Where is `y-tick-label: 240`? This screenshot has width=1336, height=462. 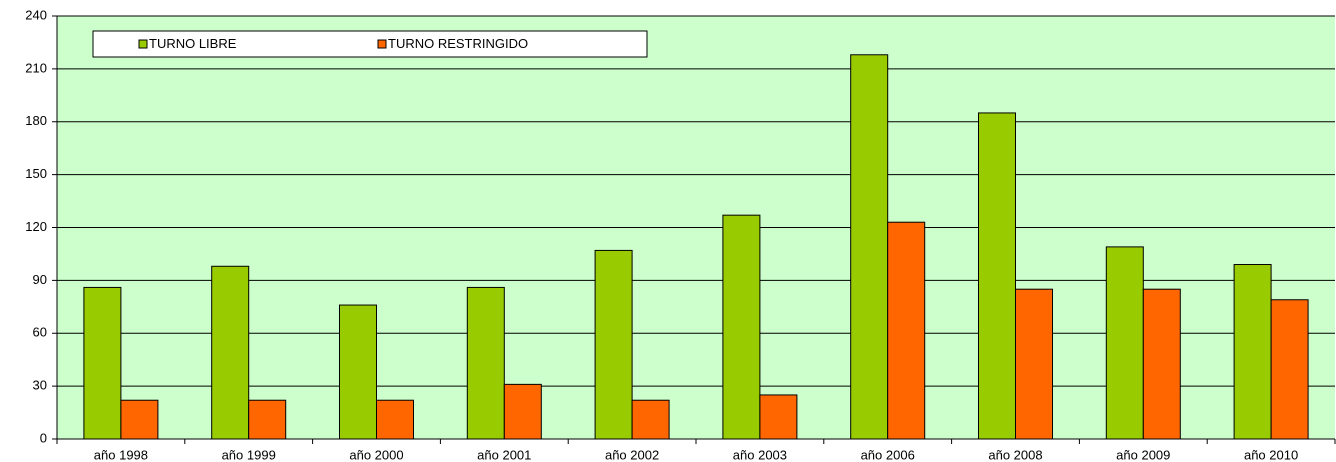 y-tick-label: 240 is located at coordinates (36, 14).